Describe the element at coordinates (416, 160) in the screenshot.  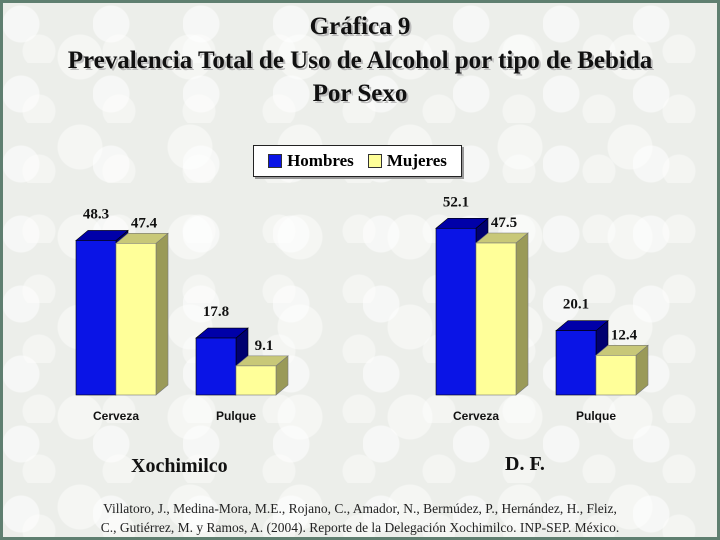
I see `legend-label-mujeres: Mujeres` at that location.